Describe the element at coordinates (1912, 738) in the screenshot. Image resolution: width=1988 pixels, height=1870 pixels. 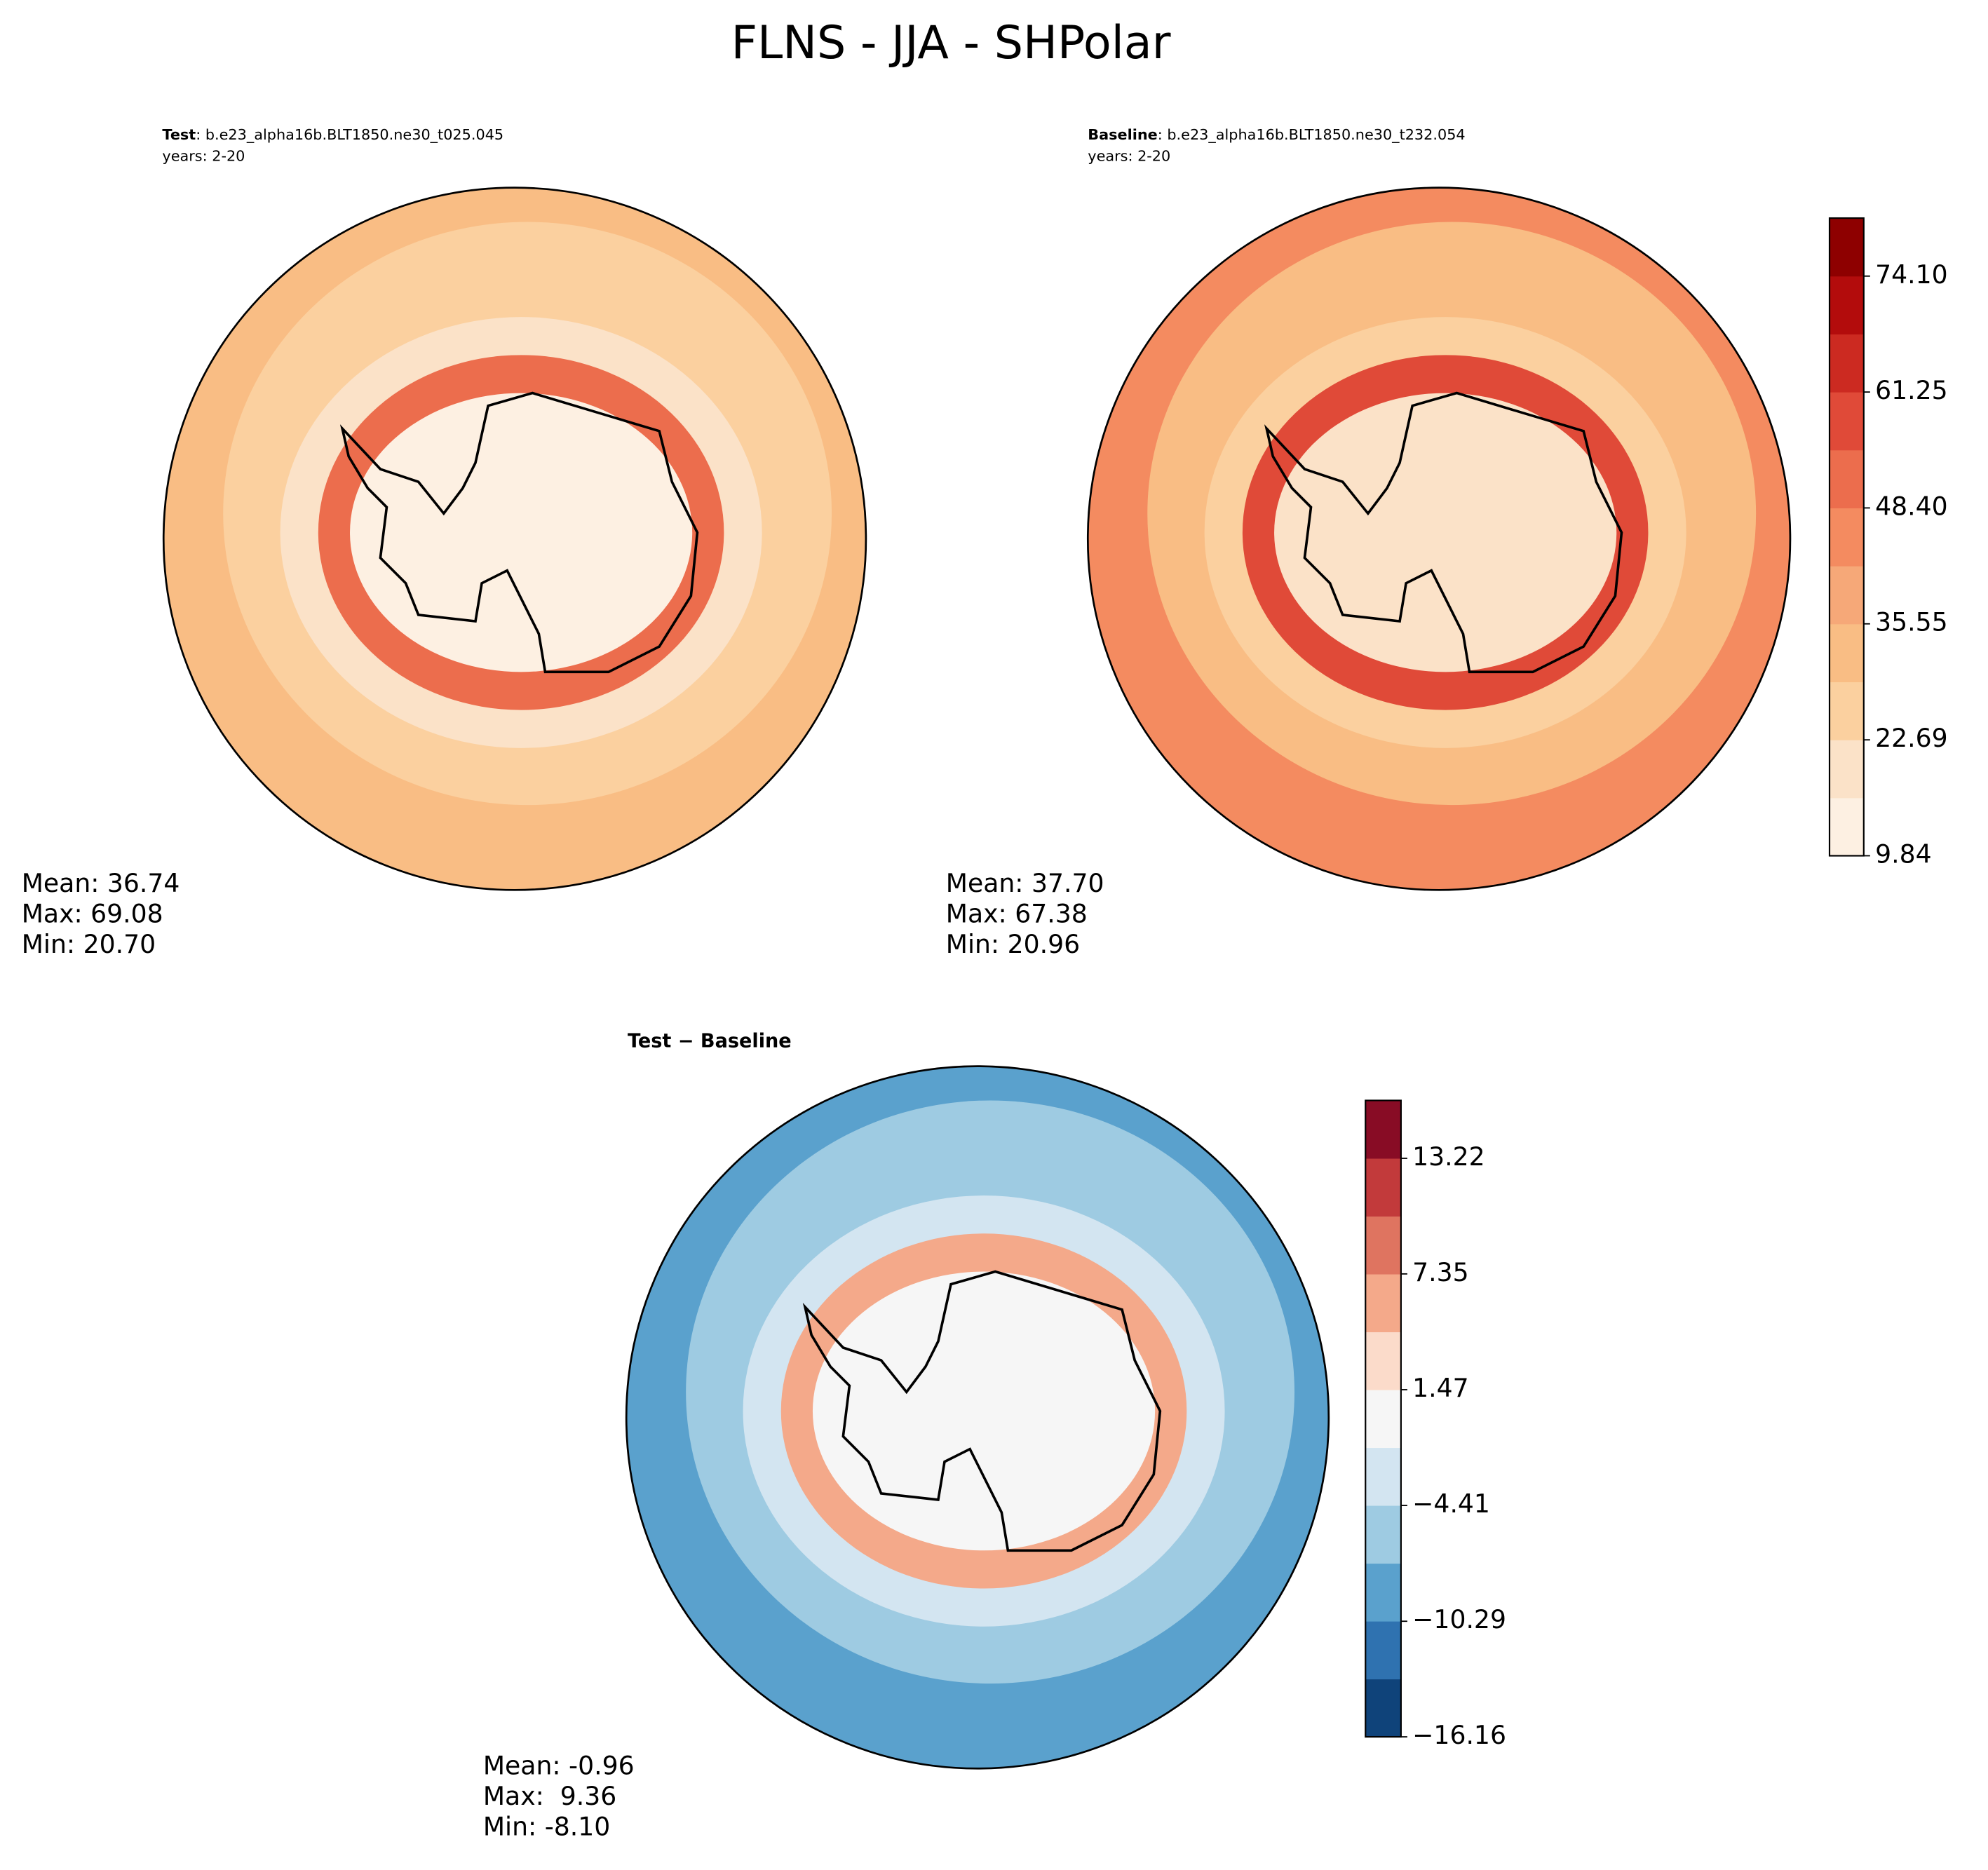
I see `colorbar-tick-label: 22.69` at that location.